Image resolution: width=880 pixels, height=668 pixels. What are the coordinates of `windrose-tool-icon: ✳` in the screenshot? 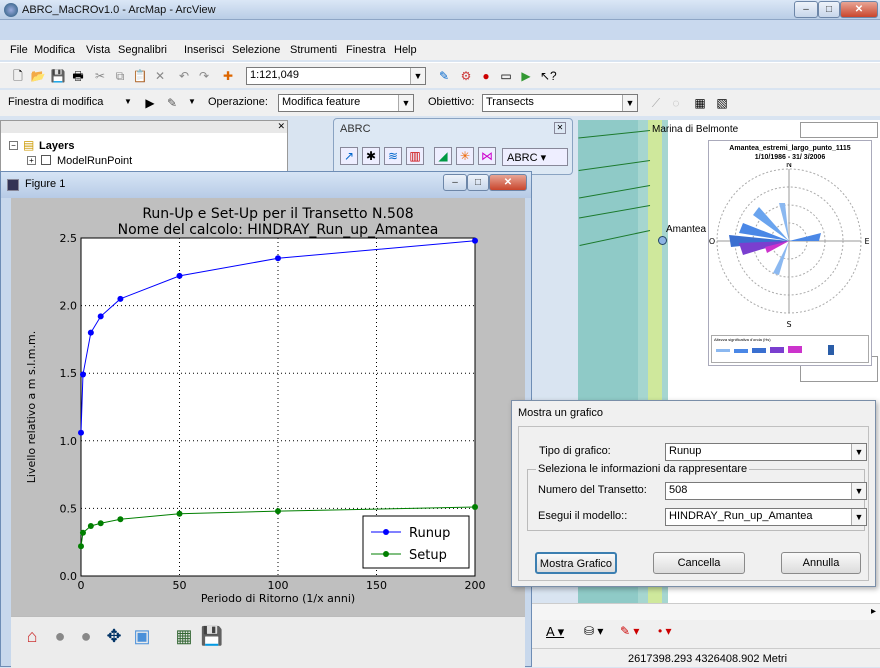 It's located at (465, 156).